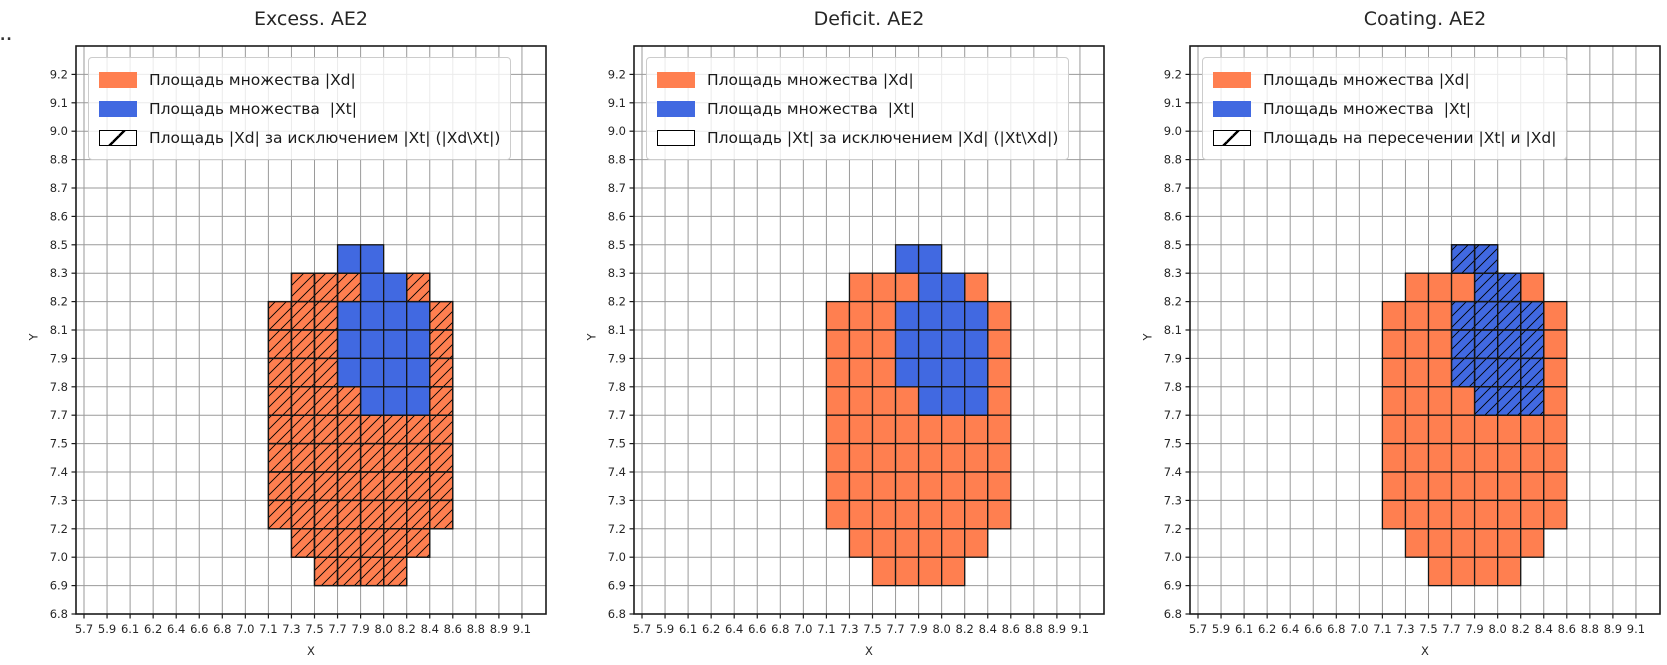 The image size is (1667, 665). What do you see at coordinates (1198, 629) in the screenshot?
I see `svg-text: 5.7` at bounding box center [1198, 629].